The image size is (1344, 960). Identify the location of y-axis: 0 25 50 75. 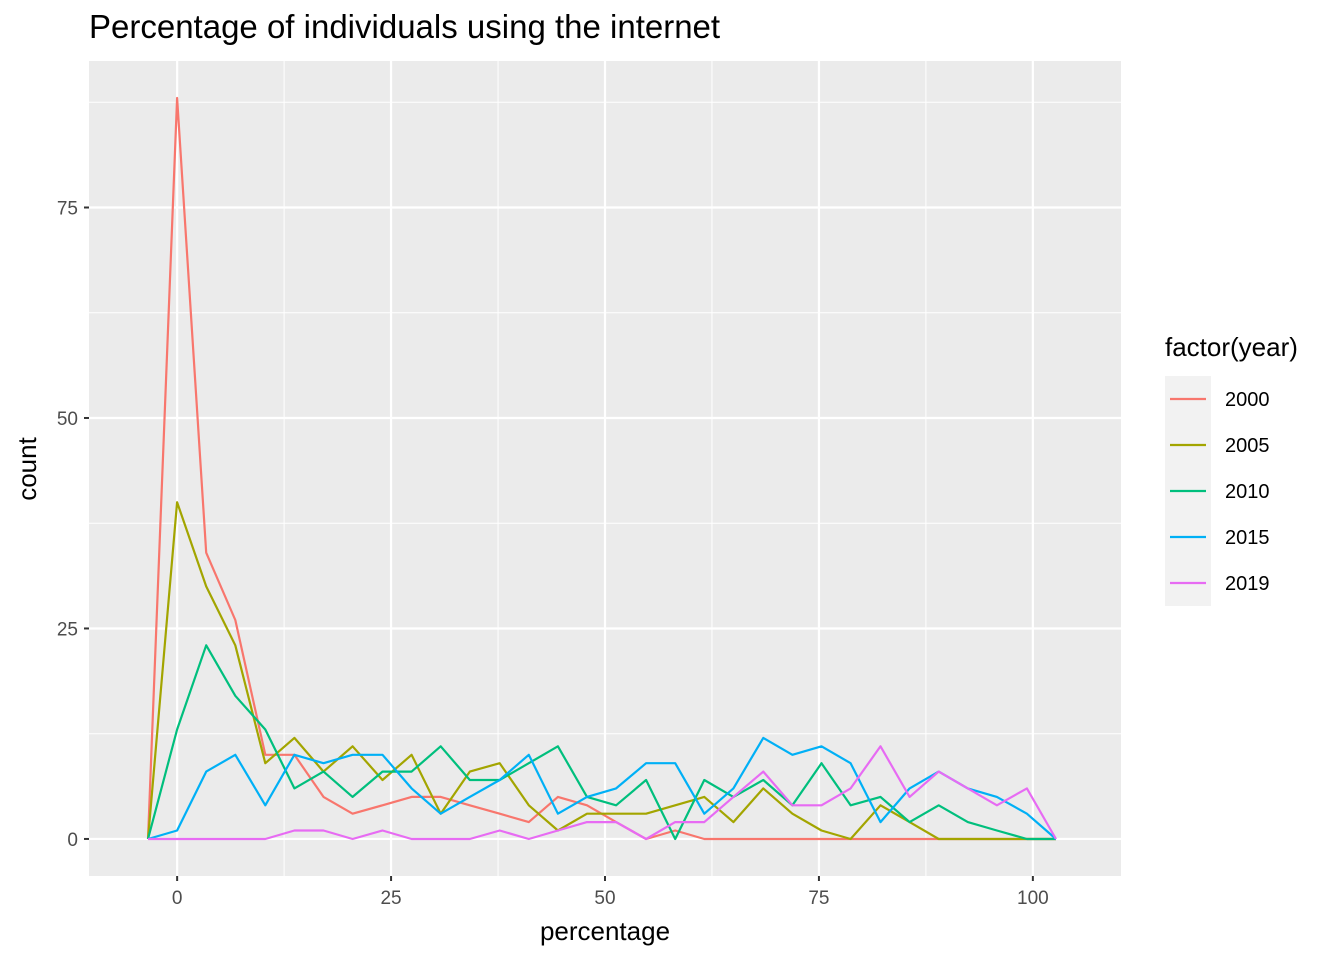
(73, 524).